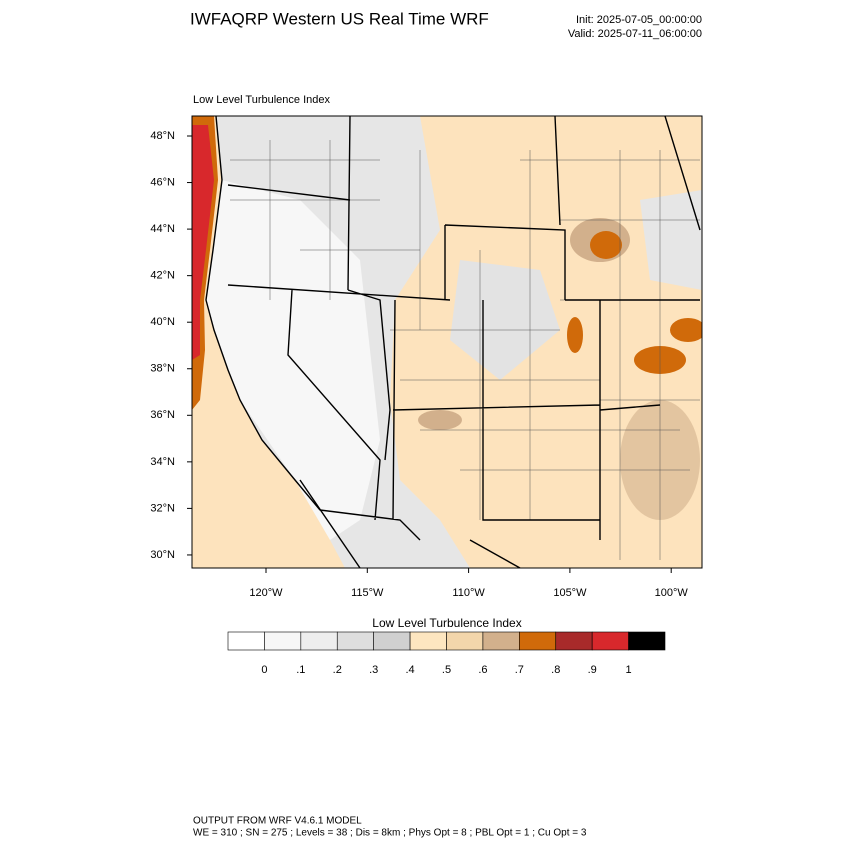 The height and width of the screenshot is (850, 850). What do you see at coordinates (570, 593) in the screenshot?
I see `lon-label: 105°W` at bounding box center [570, 593].